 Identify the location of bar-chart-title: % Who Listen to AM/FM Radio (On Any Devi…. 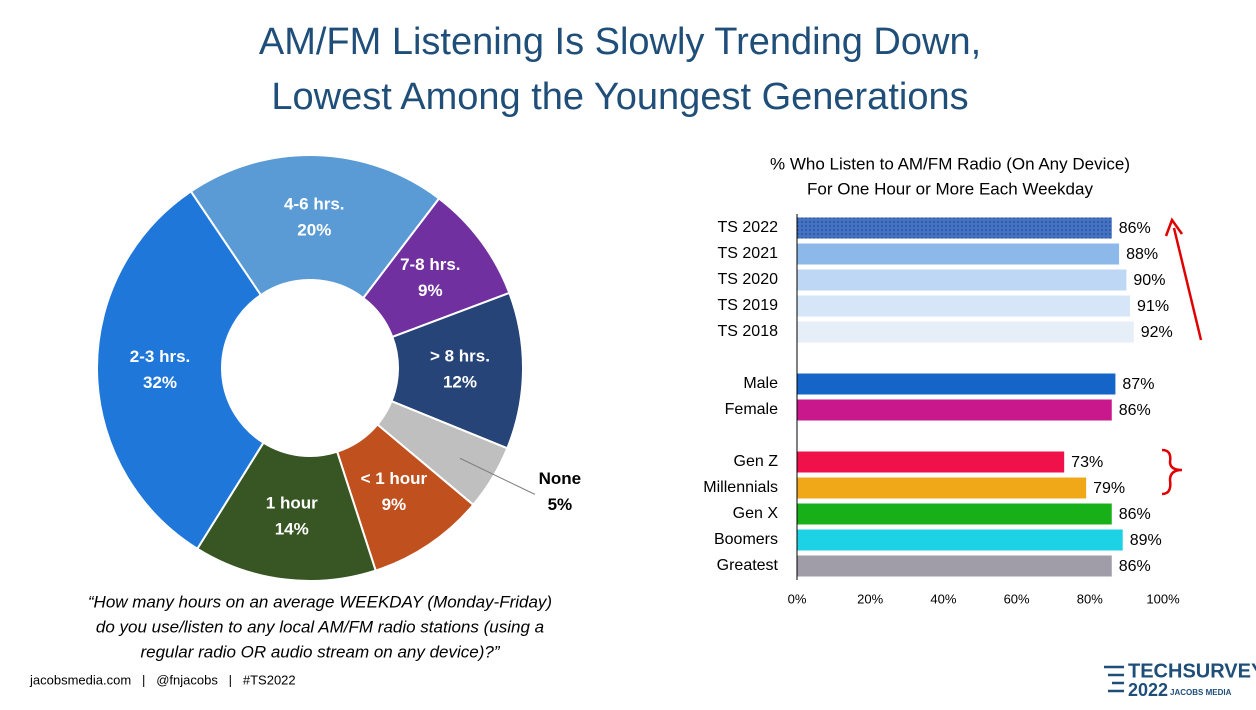
(950, 163).